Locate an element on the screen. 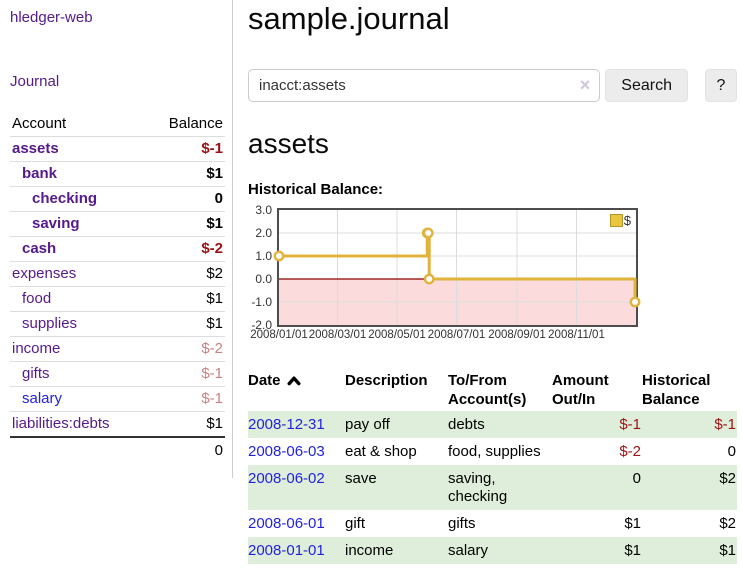 The height and width of the screenshot is (582, 742). legend-swatch-icon is located at coordinates (616, 220).